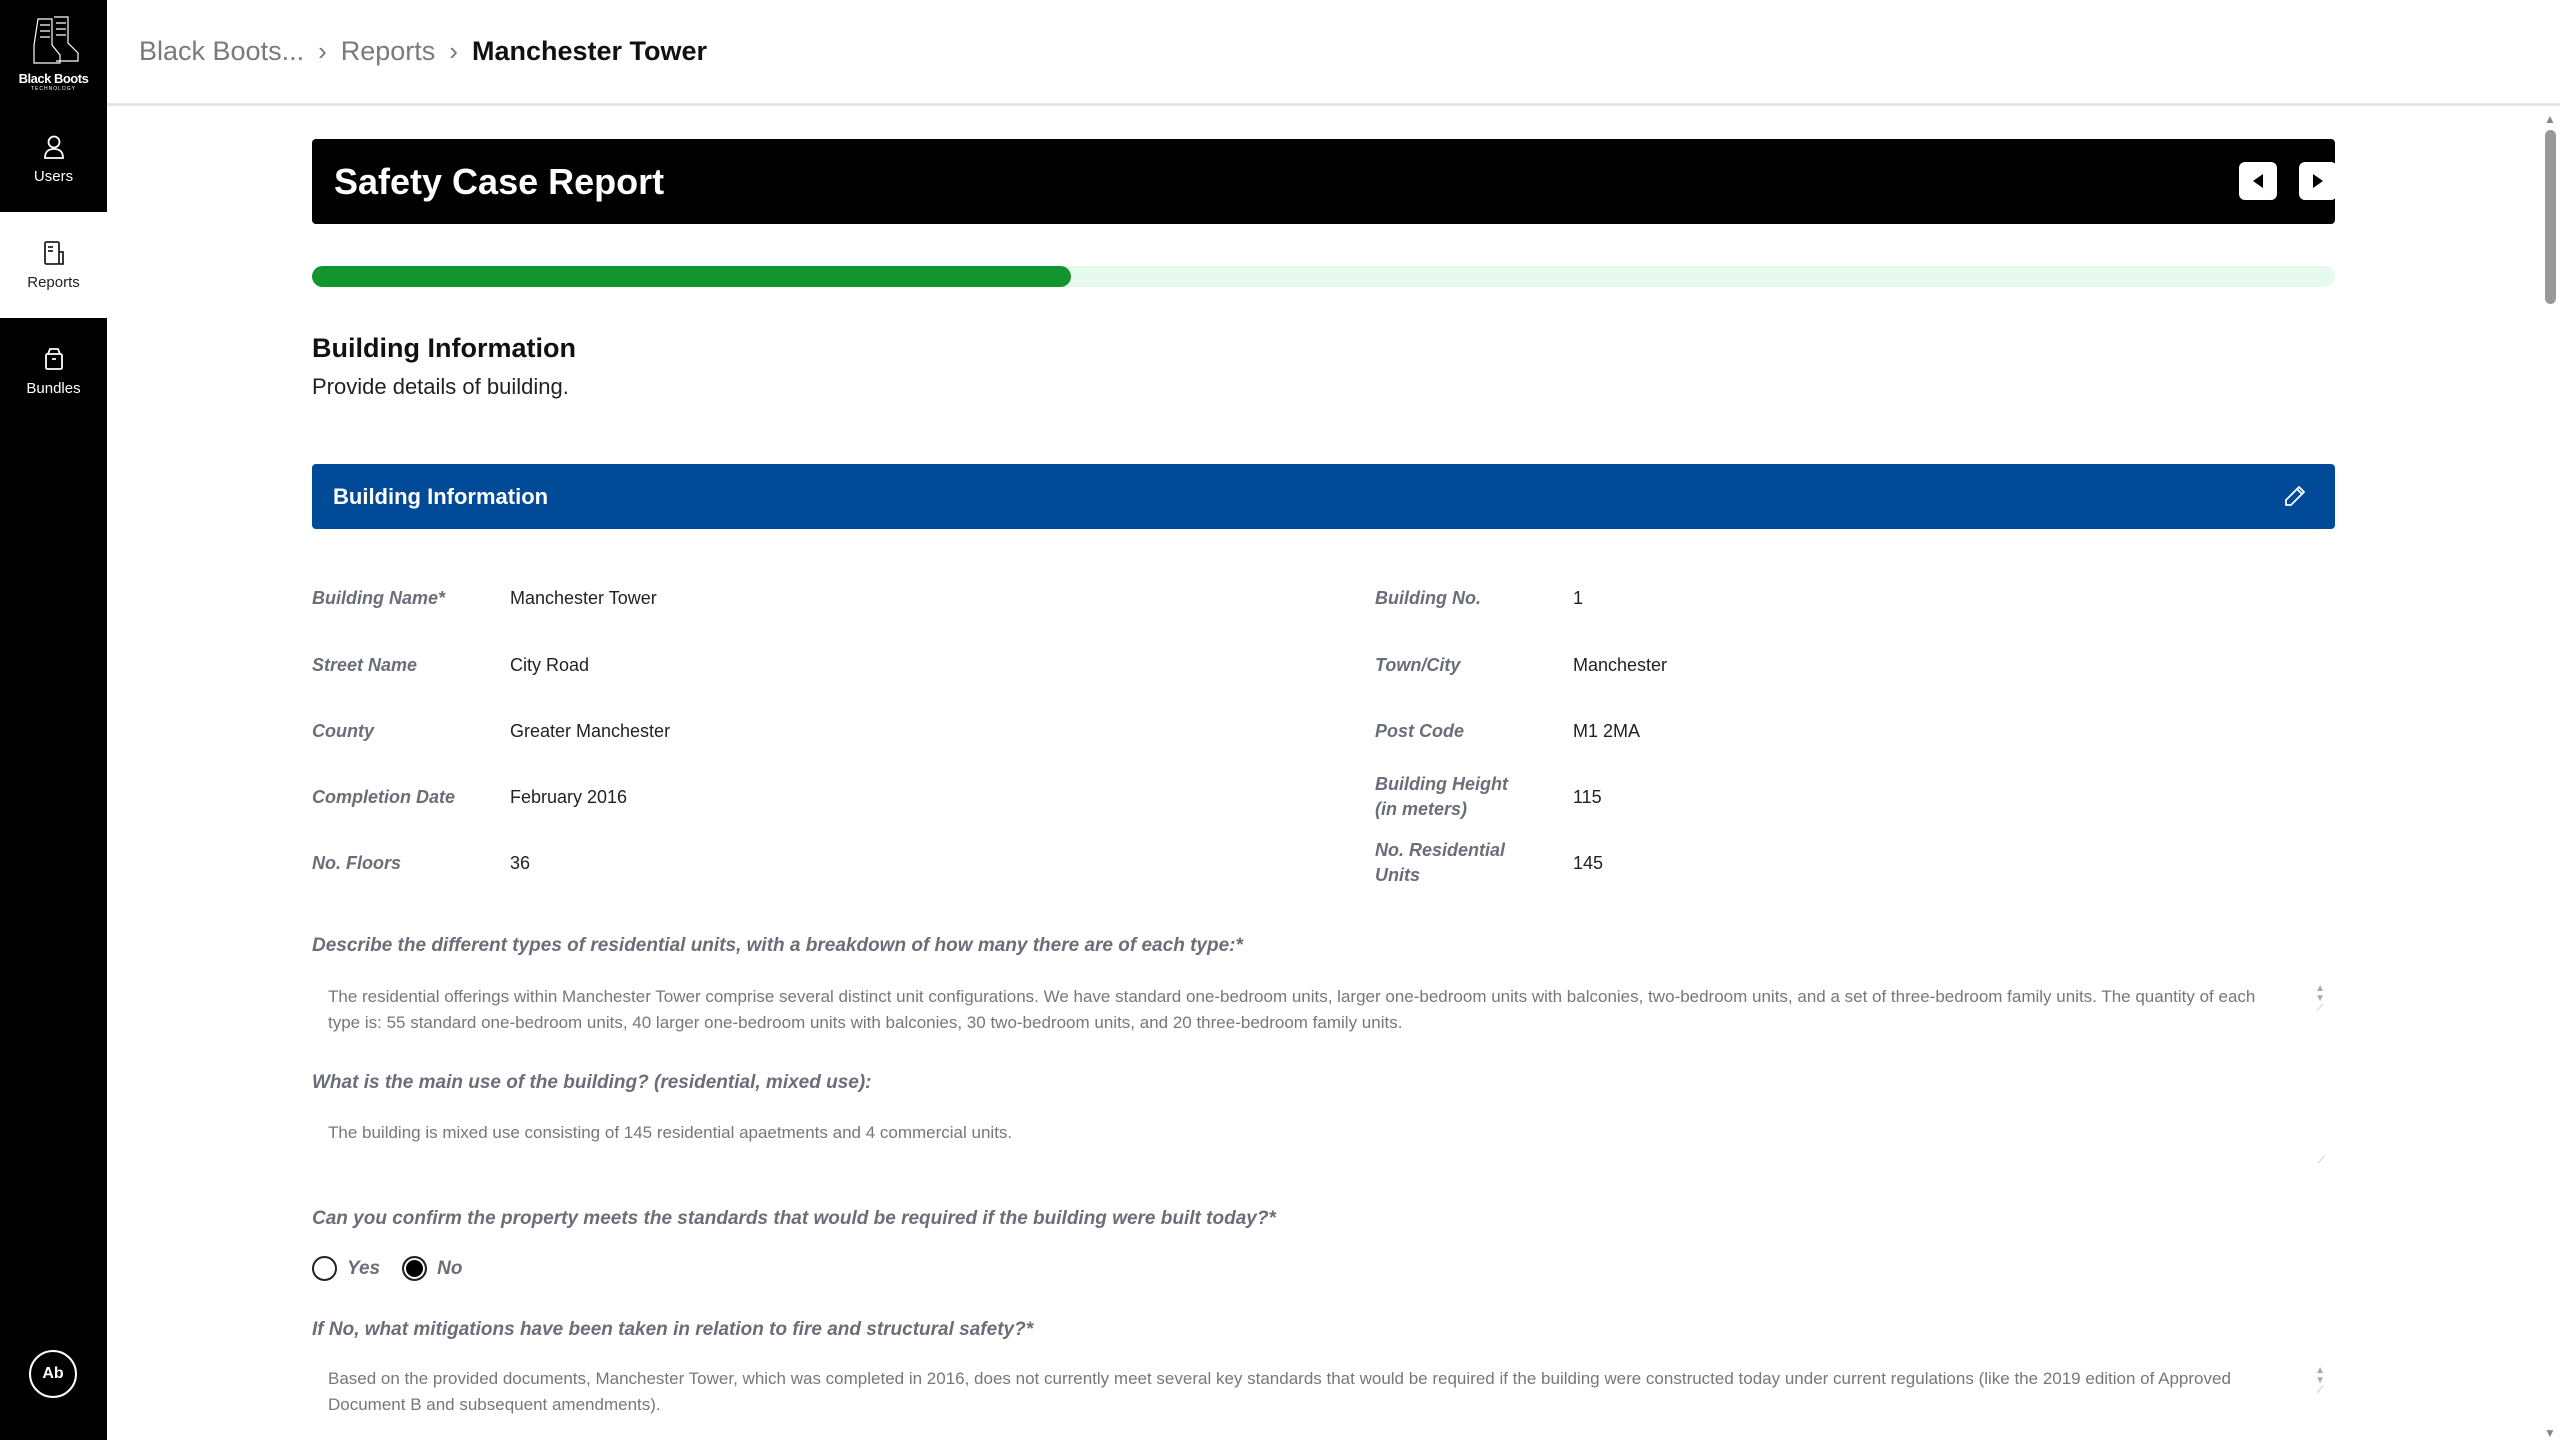  I want to click on field-value: 115, so click(1587, 796).